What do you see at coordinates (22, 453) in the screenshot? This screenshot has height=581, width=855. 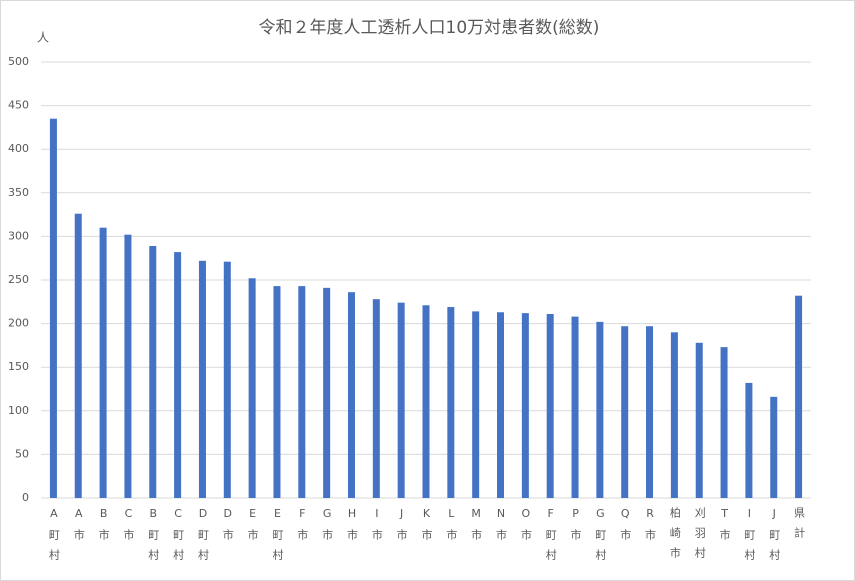 I see `y-tick-label: 50` at bounding box center [22, 453].